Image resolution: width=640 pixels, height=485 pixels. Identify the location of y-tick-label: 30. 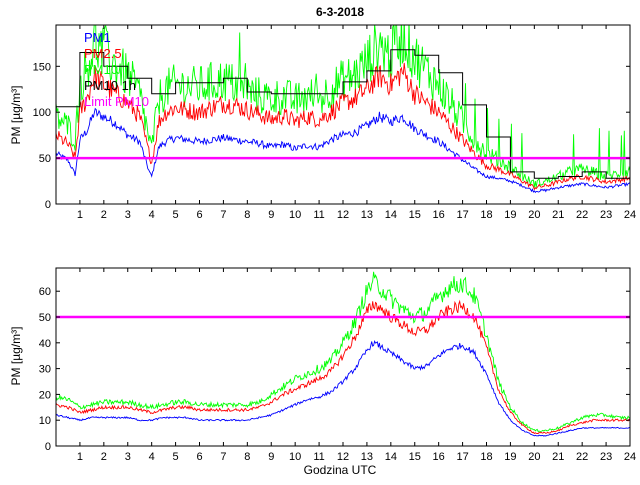
(45, 370).